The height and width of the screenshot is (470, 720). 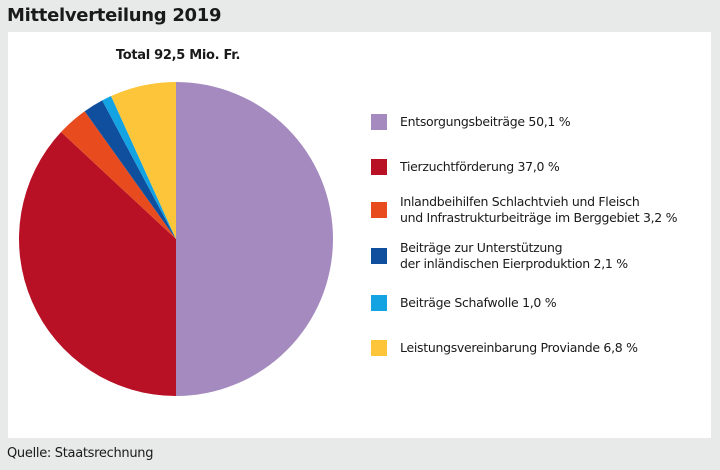 What do you see at coordinates (114, 15) in the screenshot?
I see `chart-title: Mittelverteilung 2019` at bounding box center [114, 15].